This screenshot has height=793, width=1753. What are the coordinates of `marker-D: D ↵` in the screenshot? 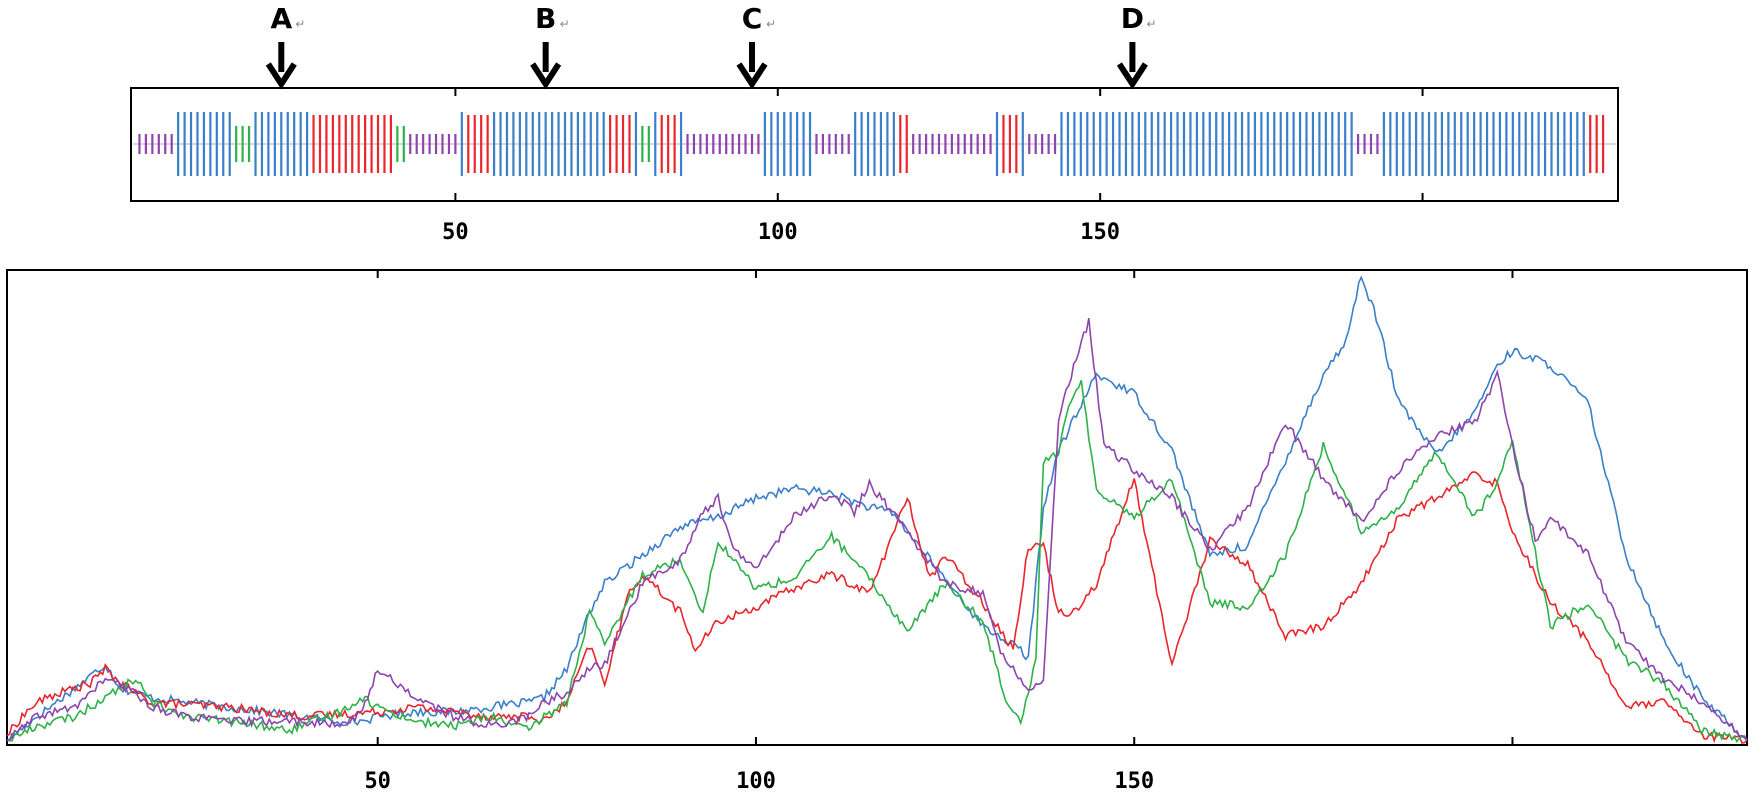 It's located at (1136, 46).